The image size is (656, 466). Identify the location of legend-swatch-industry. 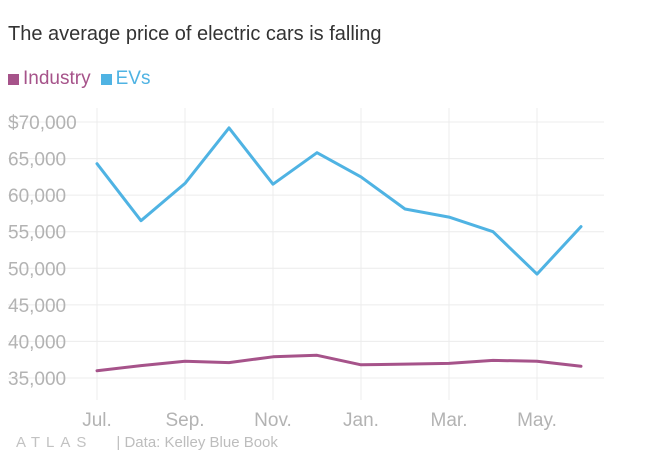
(13, 79).